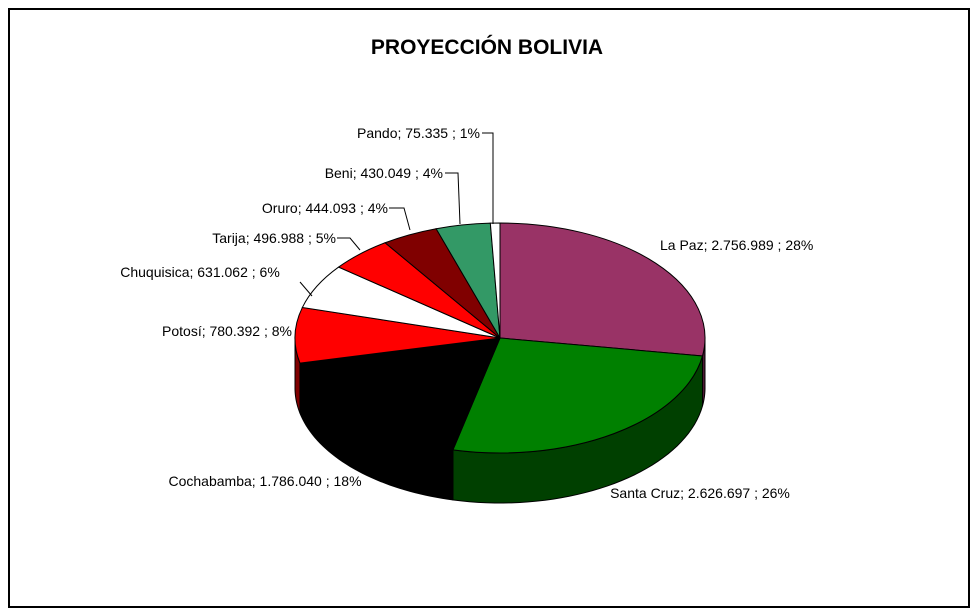 The height and width of the screenshot is (608, 974). What do you see at coordinates (227, 331) in the screenshot?
I see `data-label: Potosí; 780.392 ; 8%` at bounding box center [227, 331].